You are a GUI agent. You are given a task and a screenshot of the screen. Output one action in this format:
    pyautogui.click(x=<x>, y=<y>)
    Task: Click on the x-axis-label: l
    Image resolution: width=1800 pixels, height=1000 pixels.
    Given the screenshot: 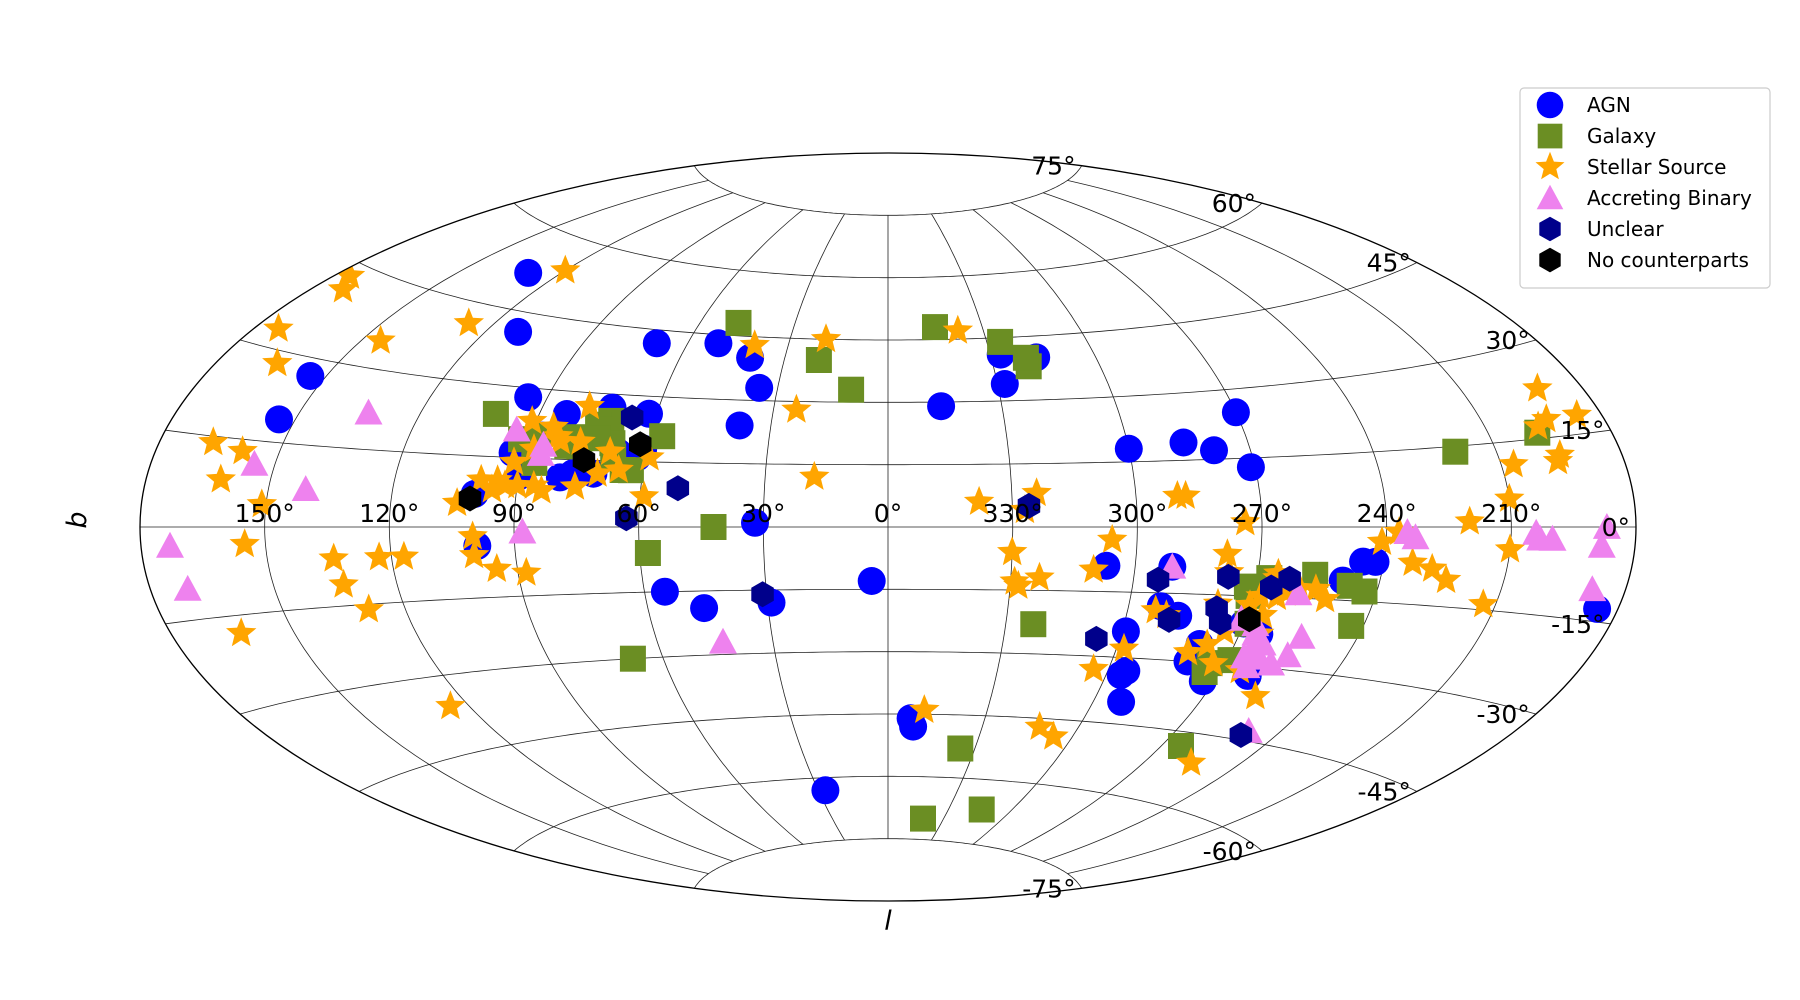 What is the action you would take?
    pyautogui.click(x=888, y=921)
    